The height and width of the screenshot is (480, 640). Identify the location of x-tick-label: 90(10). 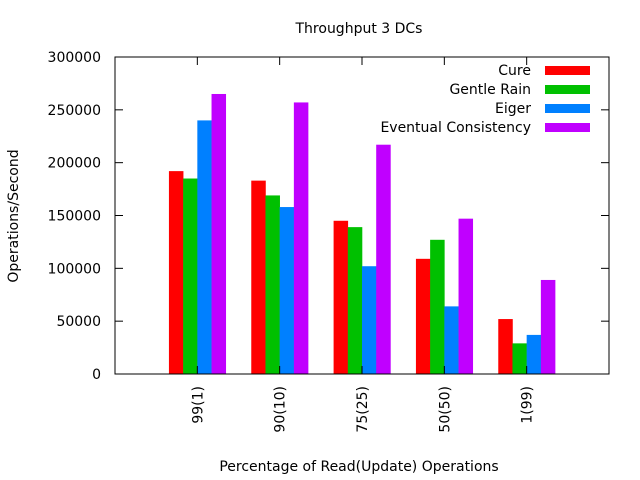
(281, 409).